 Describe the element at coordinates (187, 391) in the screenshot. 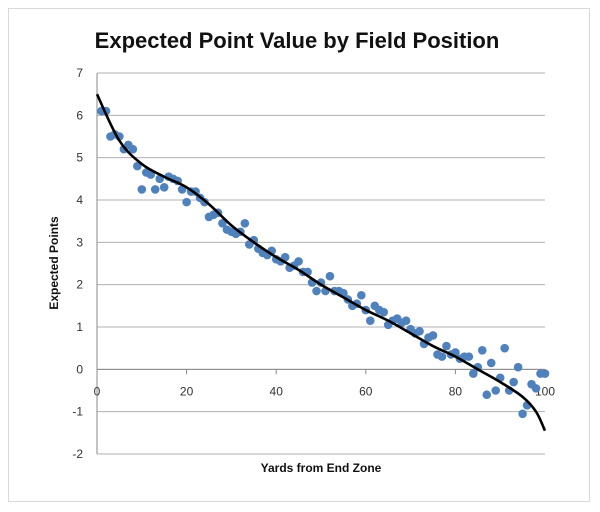

I see `x-tick-label: 20` at that location.